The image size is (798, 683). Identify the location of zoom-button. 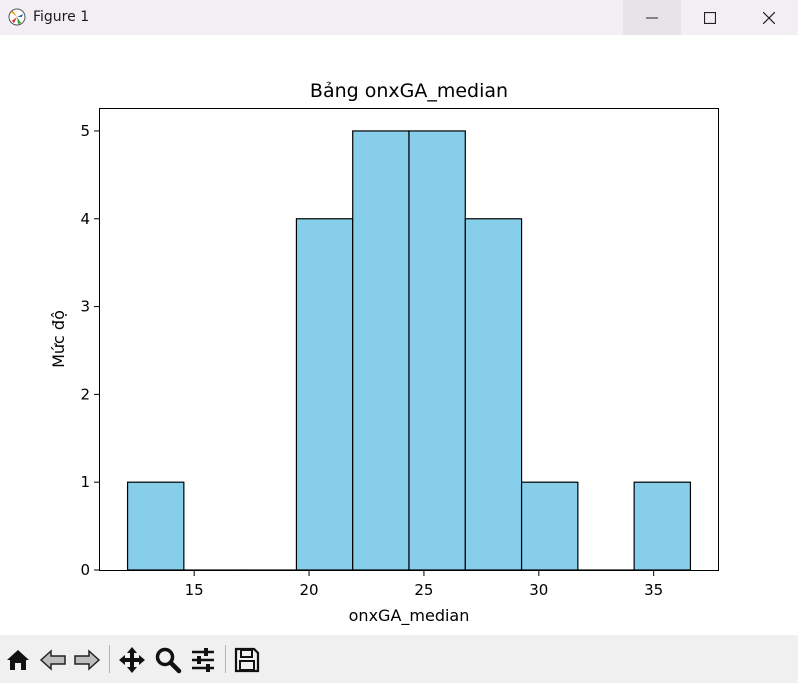
(168, 660).